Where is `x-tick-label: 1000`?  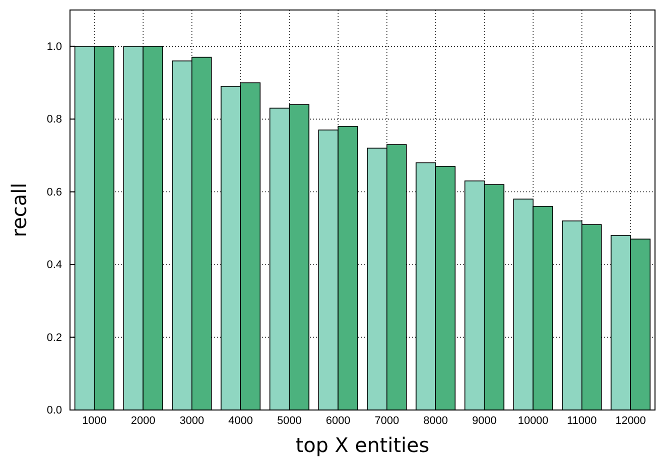 x-tick-label: 1000 is located at coordinates (94, 420).